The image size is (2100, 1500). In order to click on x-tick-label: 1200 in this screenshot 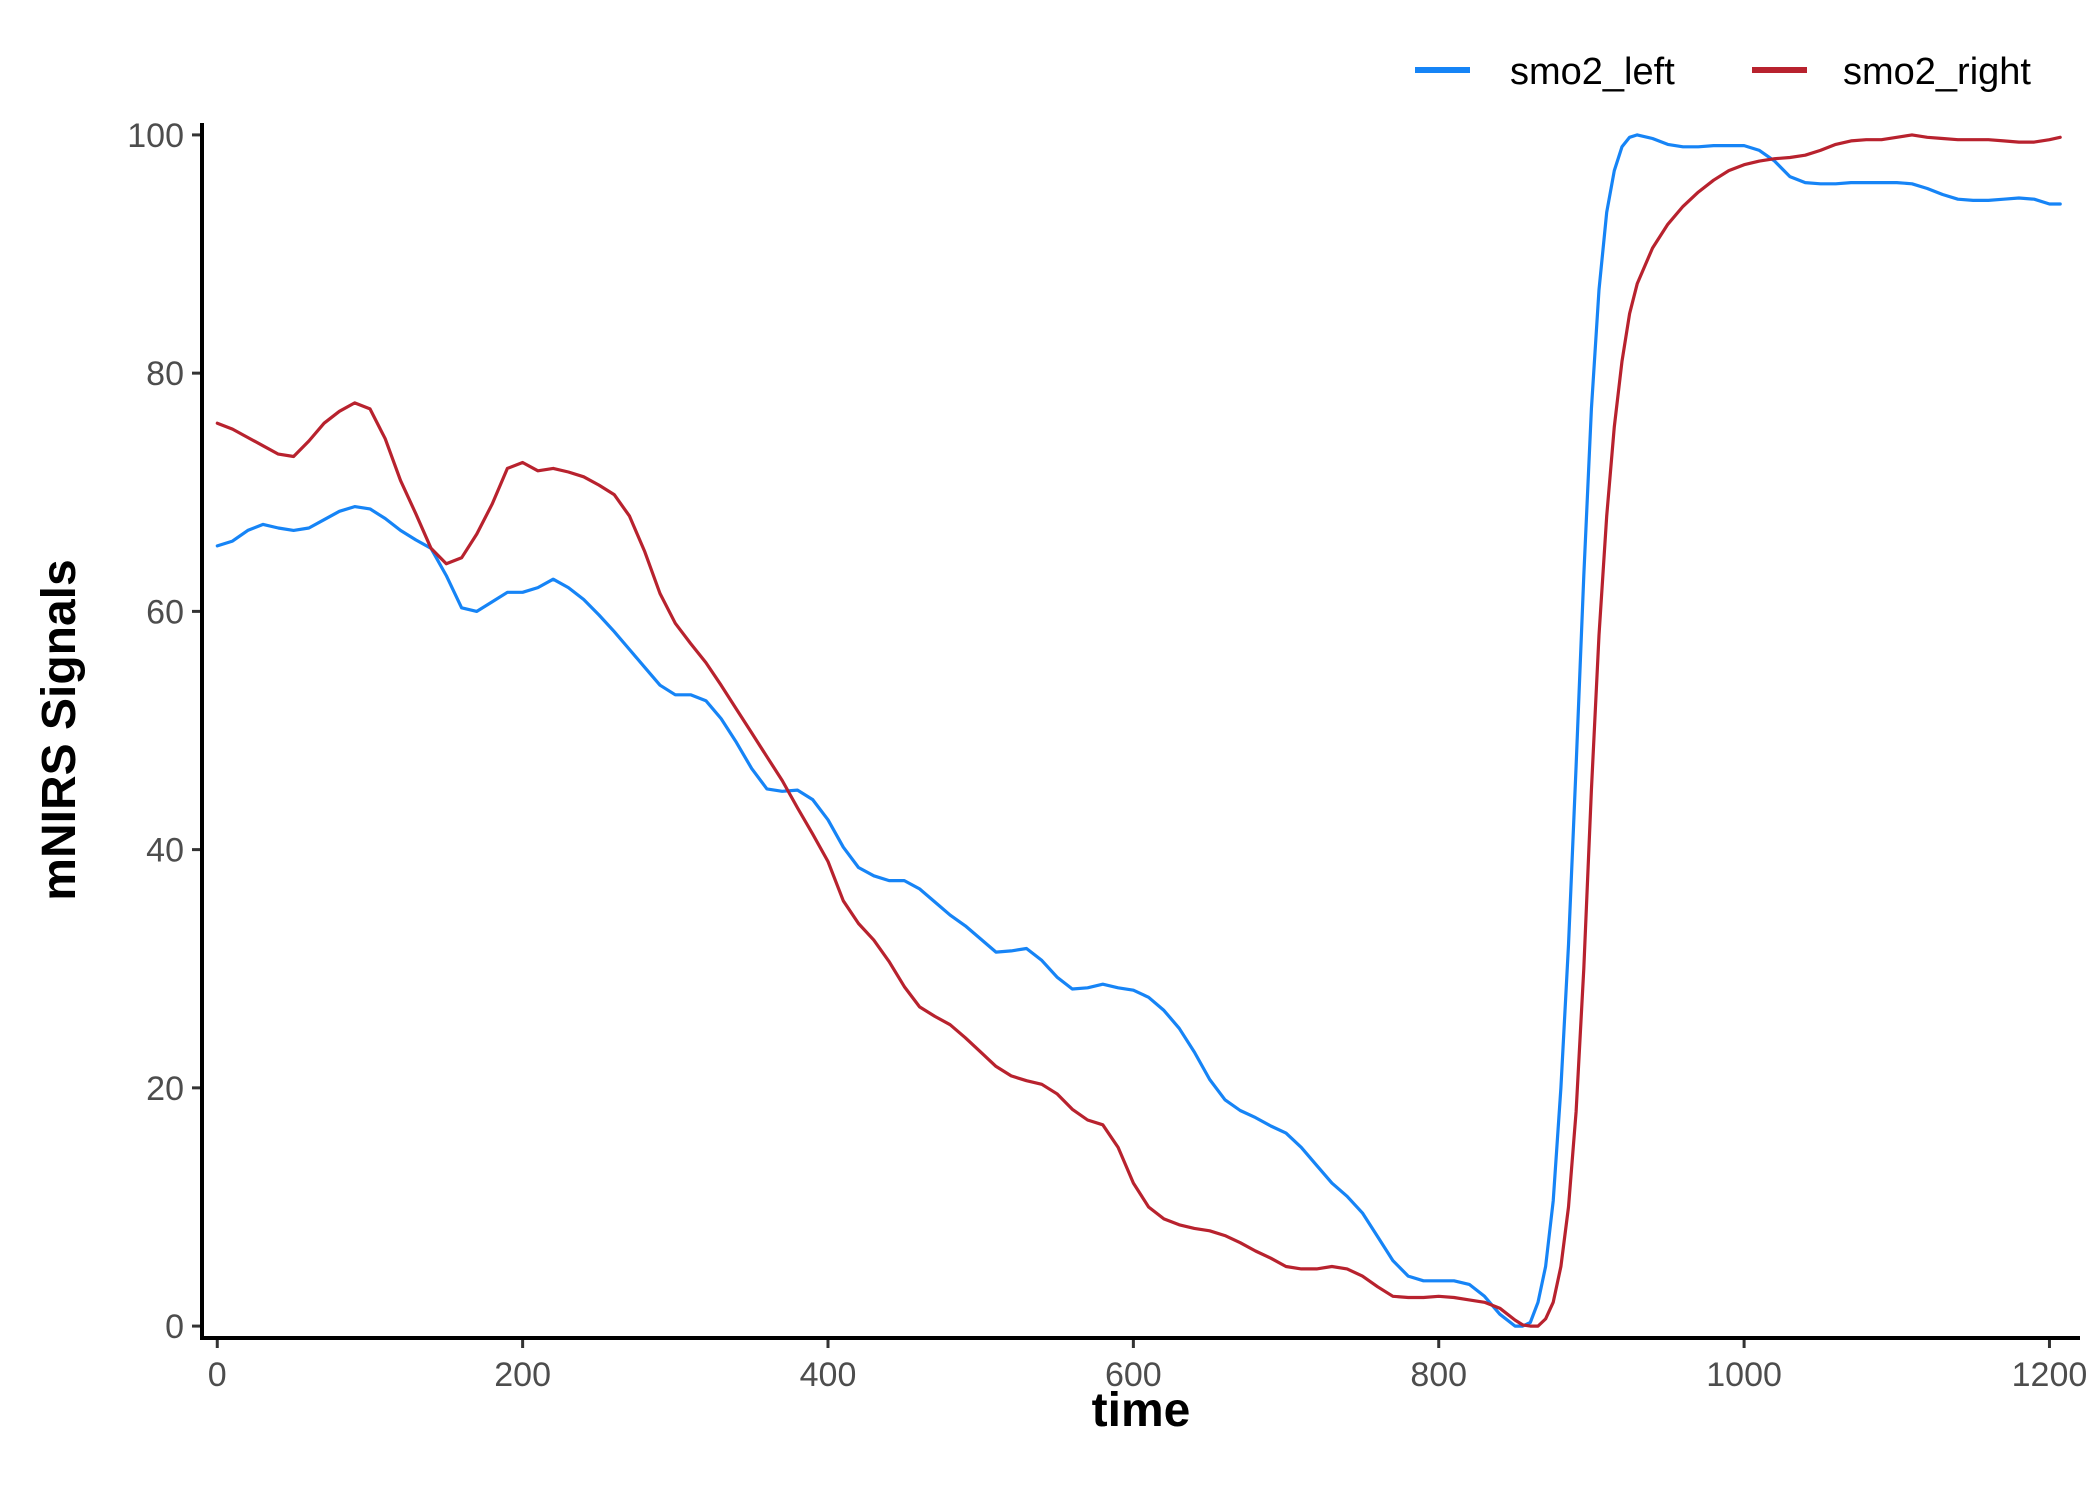, I will do `click(2050, 1375)`.